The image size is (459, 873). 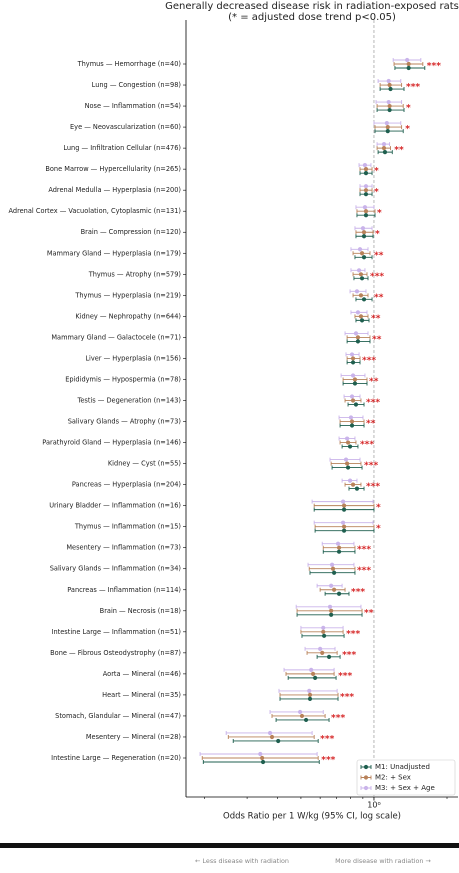 What do you see at coordinates (242, 861) in the screenshot?
I see `annotation: ← Less disease with radiation` at bounding box center [242, 861].